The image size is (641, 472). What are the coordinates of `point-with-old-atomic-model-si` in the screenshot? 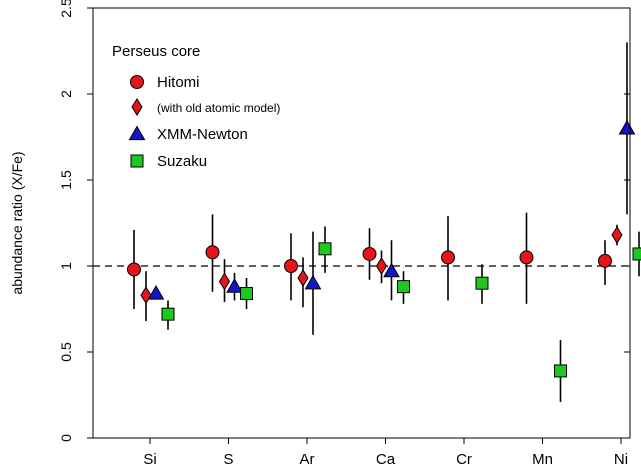 It's located at (146, 295).